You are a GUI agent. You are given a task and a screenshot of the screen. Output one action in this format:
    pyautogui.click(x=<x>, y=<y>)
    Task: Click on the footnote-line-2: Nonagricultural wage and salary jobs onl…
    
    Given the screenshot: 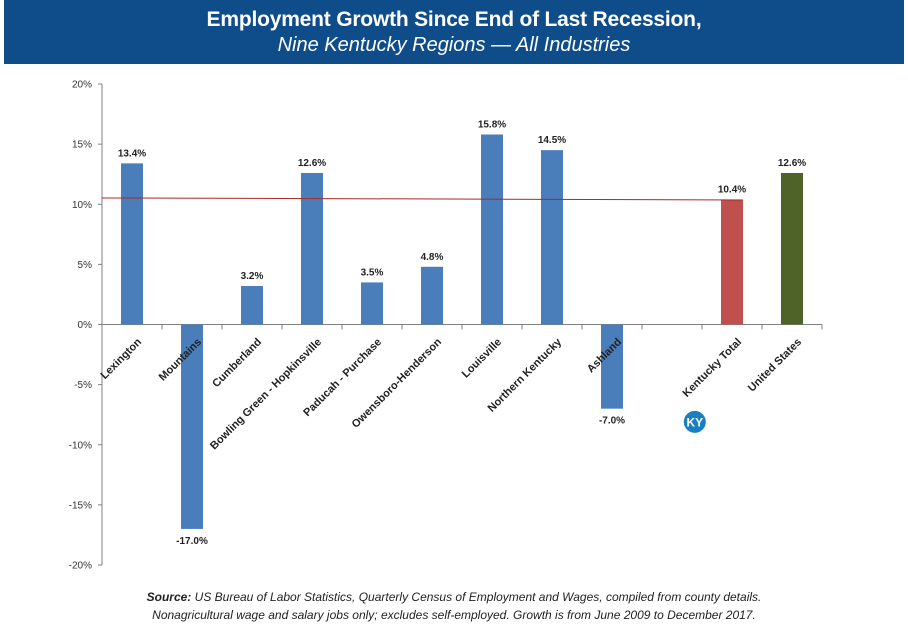 What is the action you would take?
    pyautogui.click(x=454, y=615)
    